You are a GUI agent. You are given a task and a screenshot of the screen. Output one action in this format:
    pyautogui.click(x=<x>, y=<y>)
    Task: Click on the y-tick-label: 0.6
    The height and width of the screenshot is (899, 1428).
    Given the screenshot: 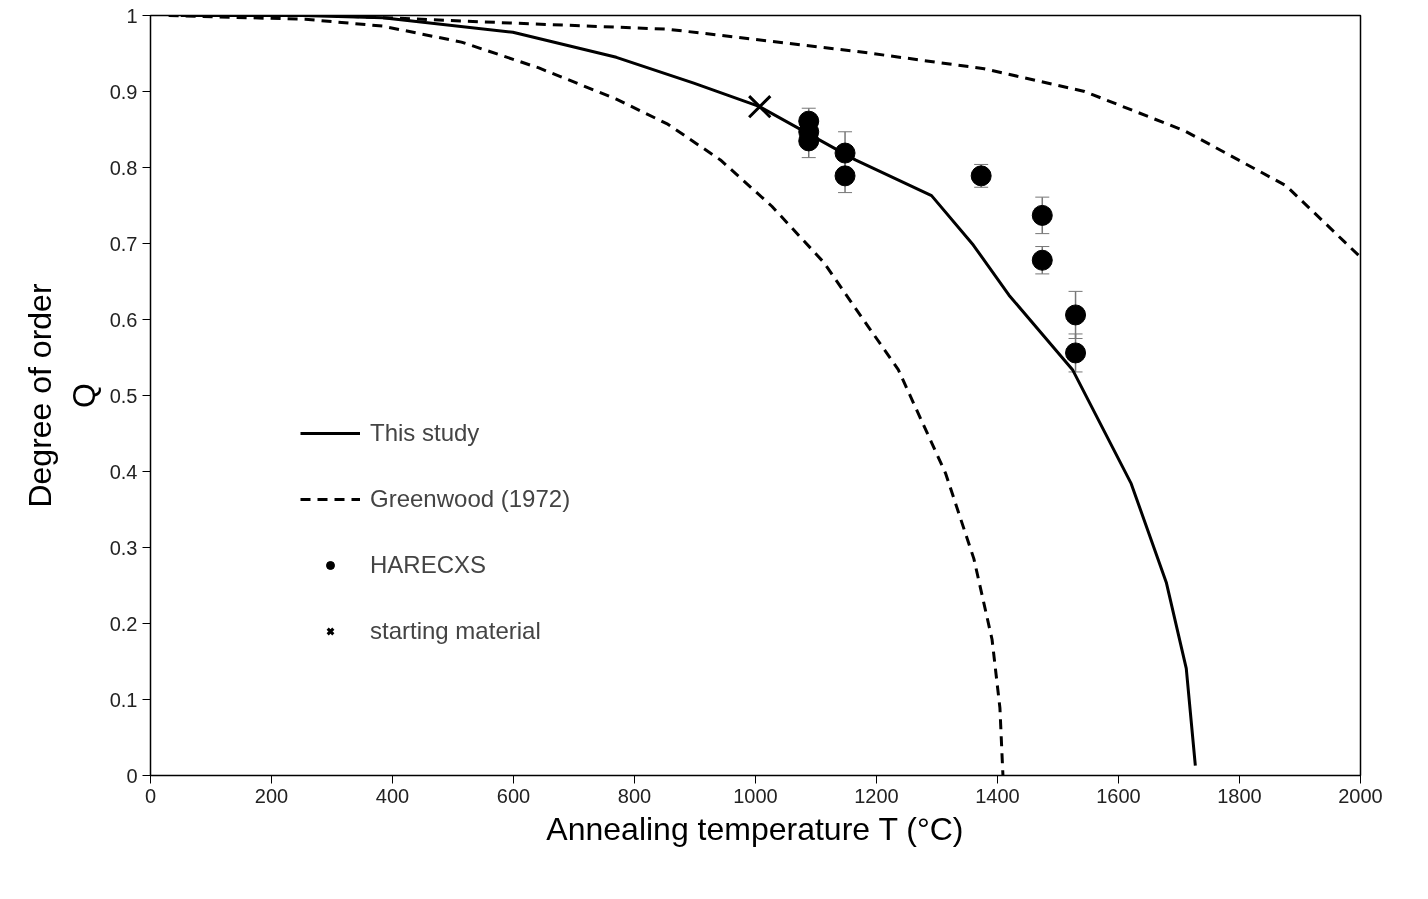 What is the action you would take?
    pyautogui.click(x=123, y=319)
    